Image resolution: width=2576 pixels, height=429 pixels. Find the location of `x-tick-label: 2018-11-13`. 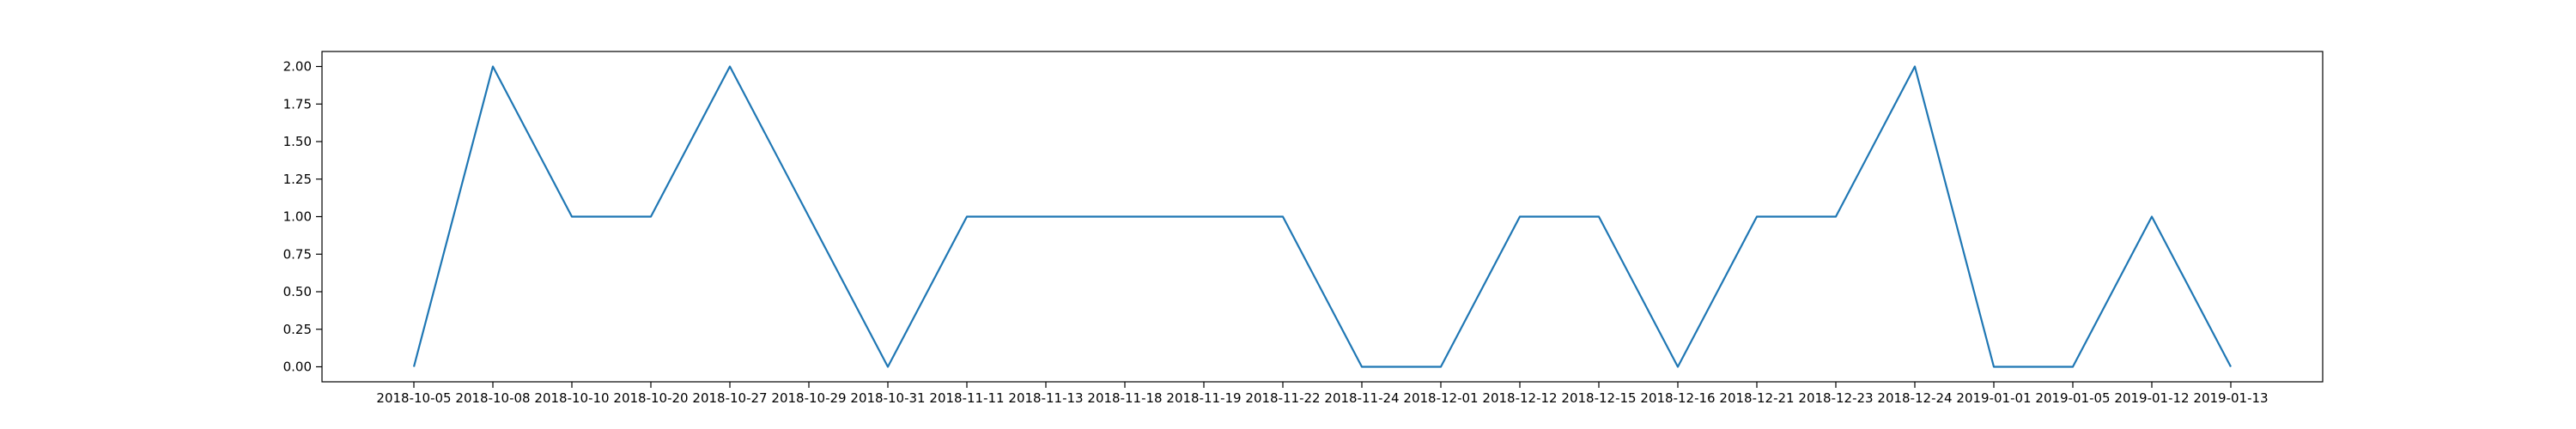

x-tick-label: 2018-11-13 is located at coordinates (1045, 398).